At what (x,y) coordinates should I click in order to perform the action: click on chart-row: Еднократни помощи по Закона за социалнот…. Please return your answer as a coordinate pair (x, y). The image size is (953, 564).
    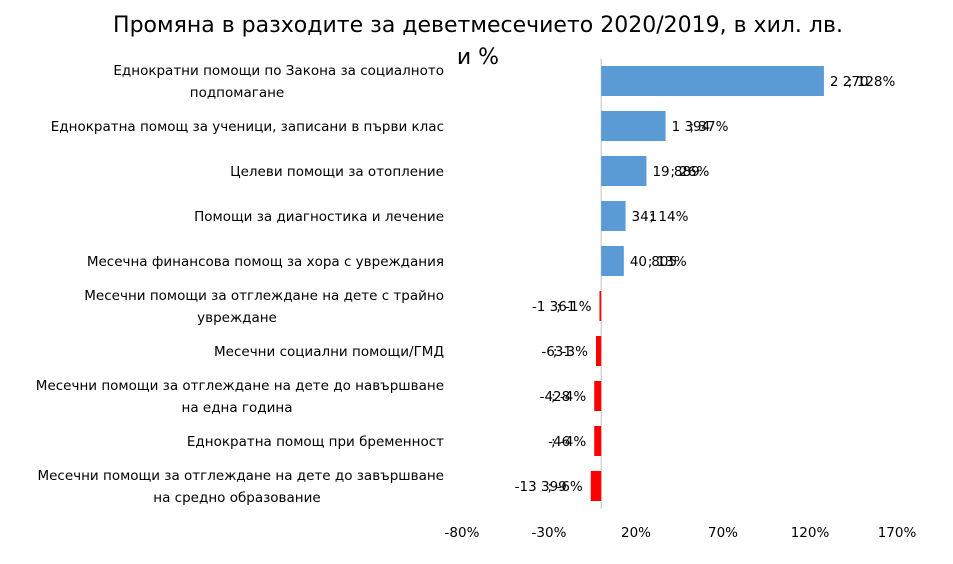
    Looking at the image, I should click on (504, 82).